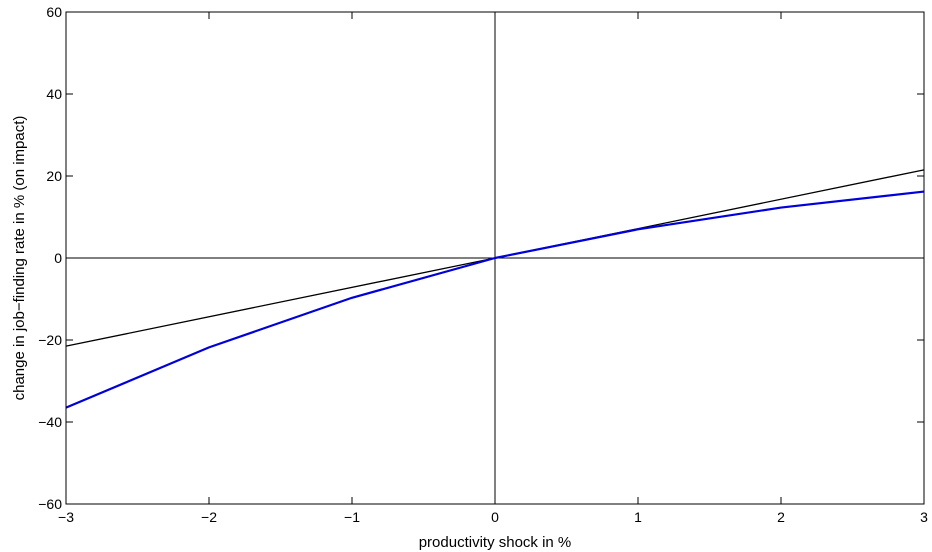 The width and height of the screenshot is (932, 552). I want to click on y-tick-label: −60, so click(50, 504).